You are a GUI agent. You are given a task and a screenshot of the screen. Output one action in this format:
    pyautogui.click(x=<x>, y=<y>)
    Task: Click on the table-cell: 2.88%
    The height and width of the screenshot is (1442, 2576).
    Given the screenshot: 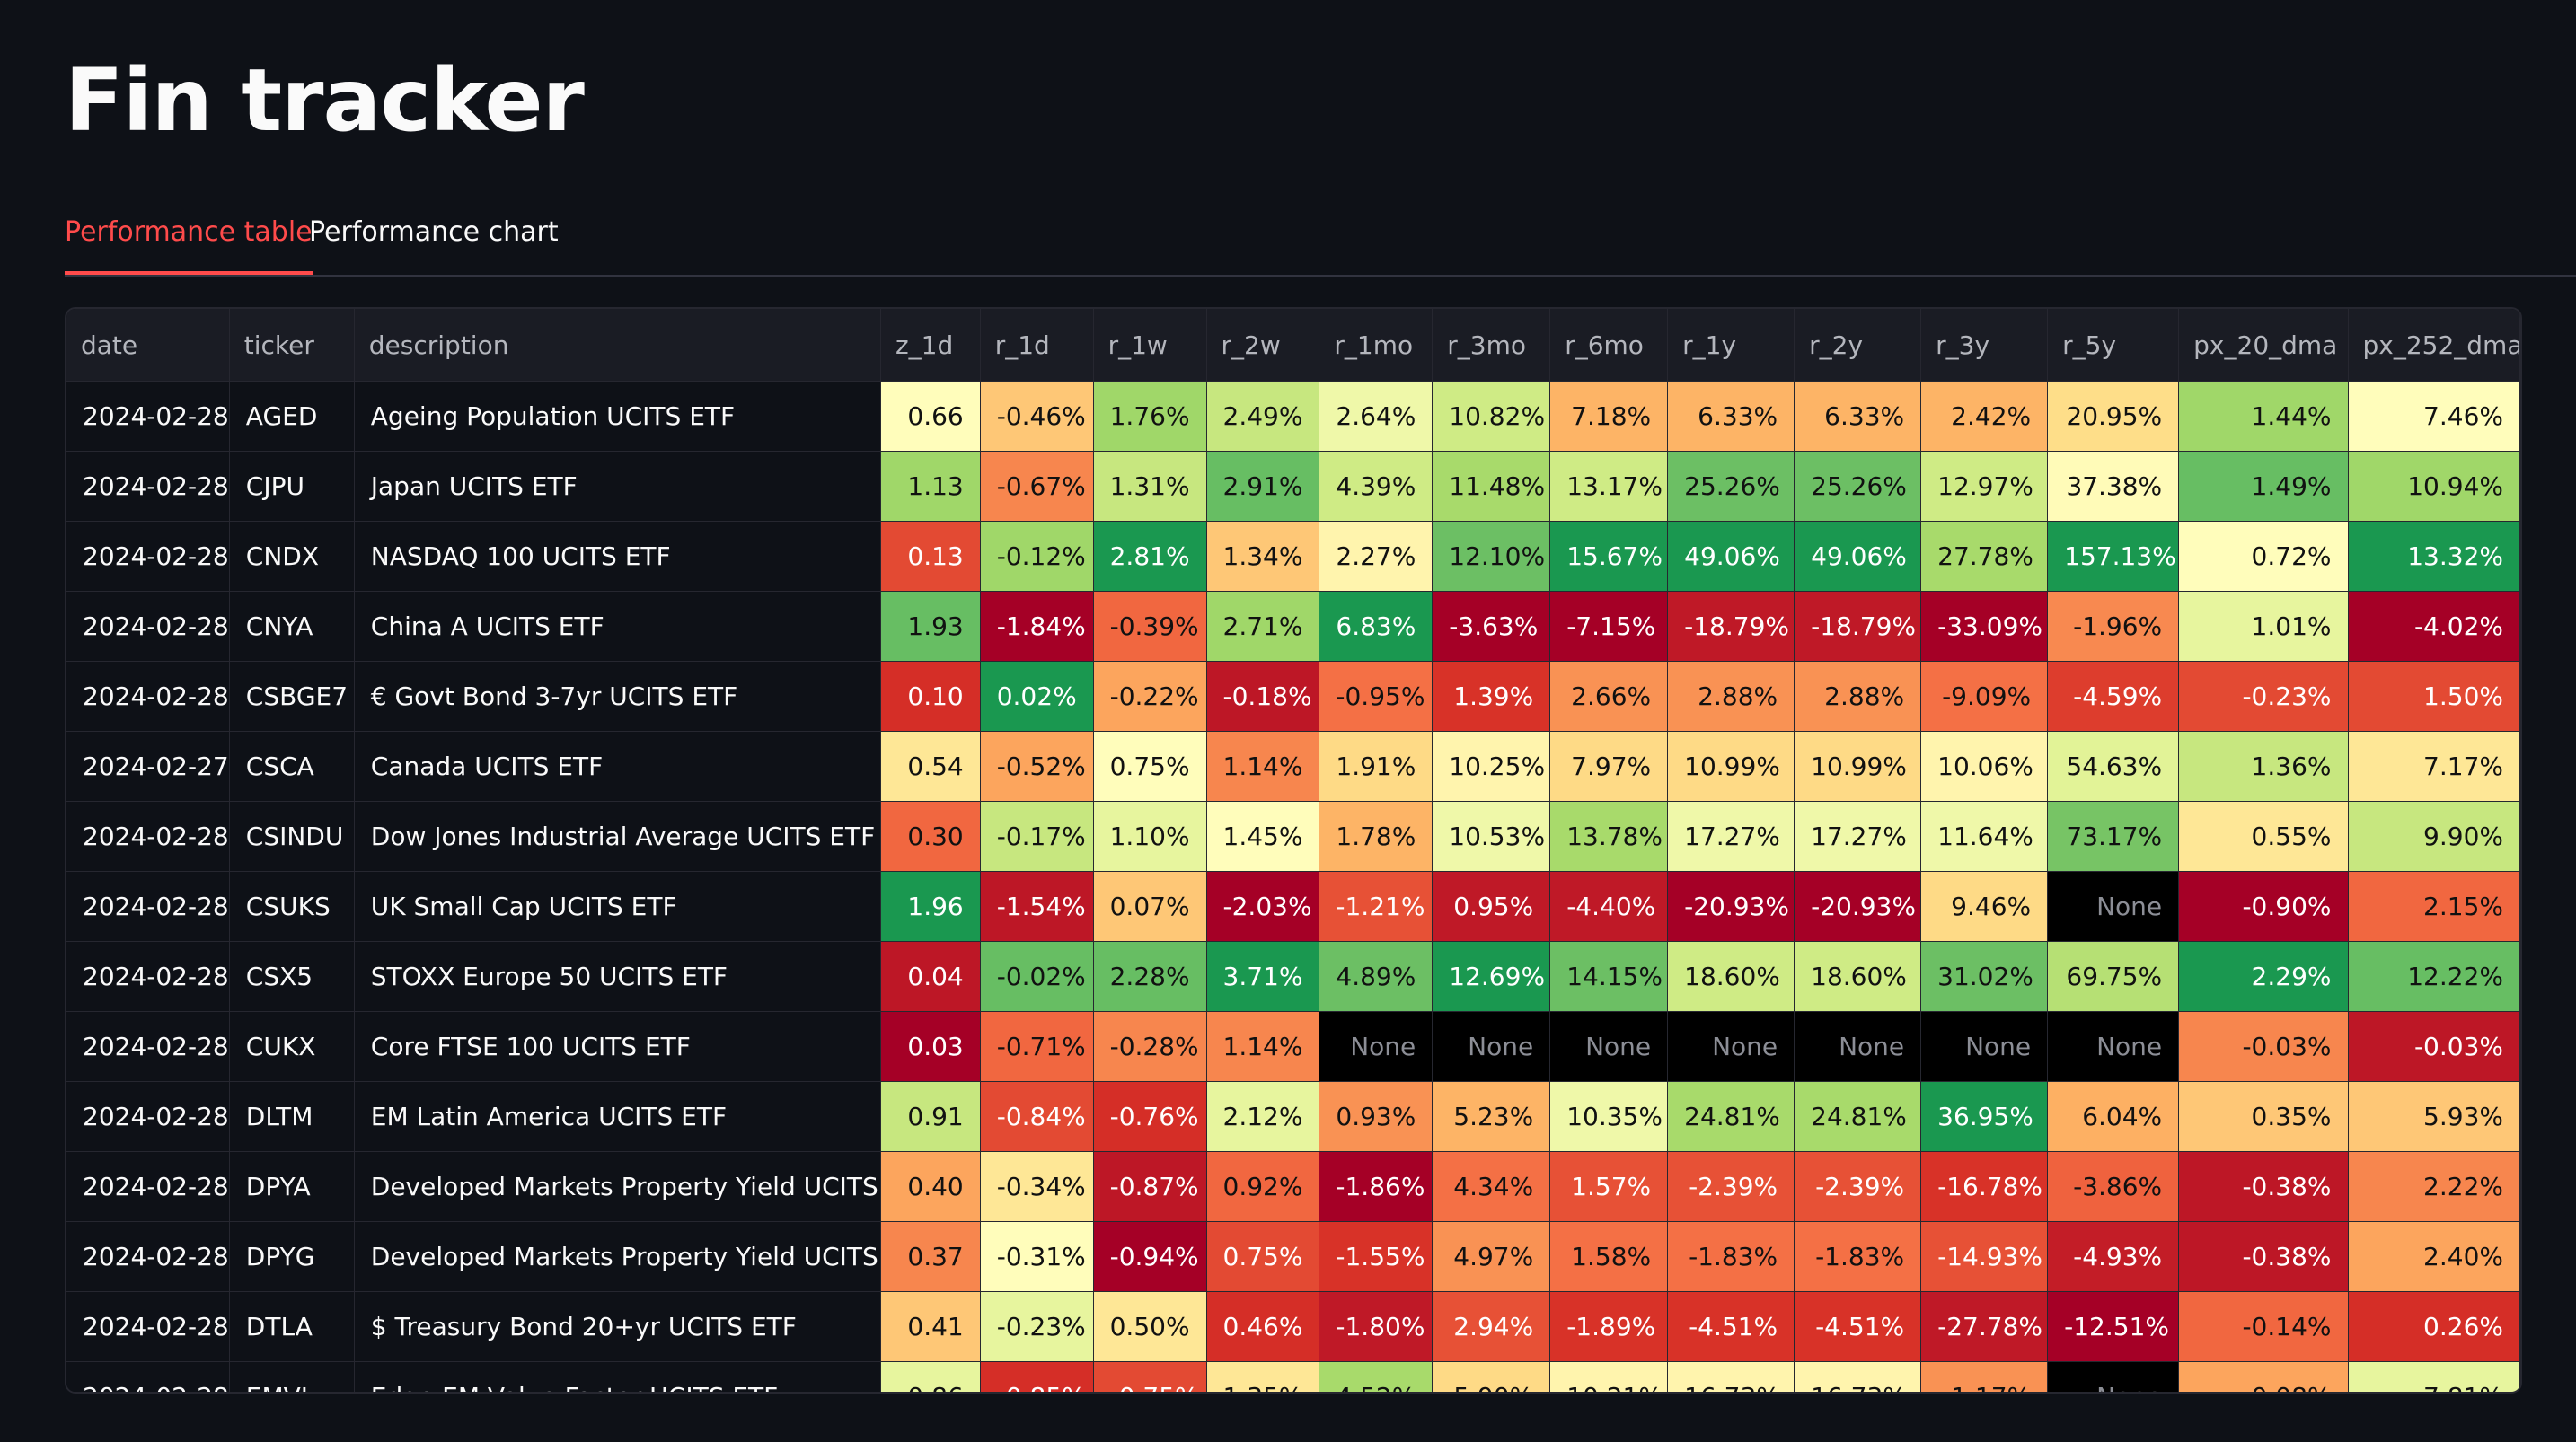 What is the action you would take?
    pyautogui.click(x=1731, y=696)
    